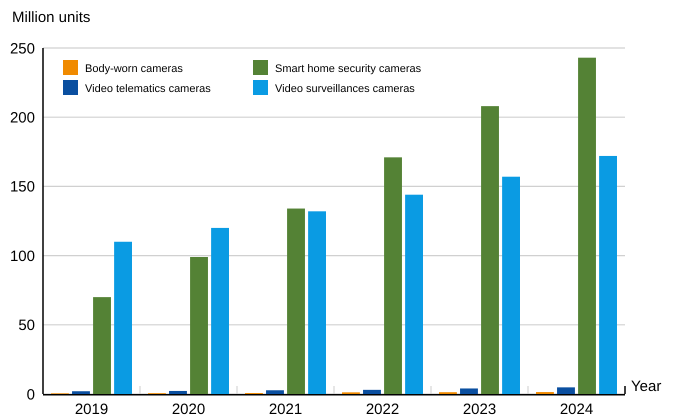 The width and height of the screenshot is (676, 417). Describe the element at coordinates (646, 386) in the screenshot. I see `x-axis-title: Year` at that location.